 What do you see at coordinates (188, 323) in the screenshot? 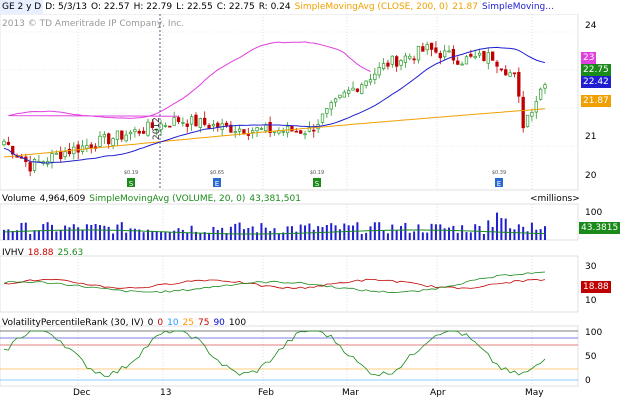
I see `vpr-level-25: 25` at bounding box center [188, 323].